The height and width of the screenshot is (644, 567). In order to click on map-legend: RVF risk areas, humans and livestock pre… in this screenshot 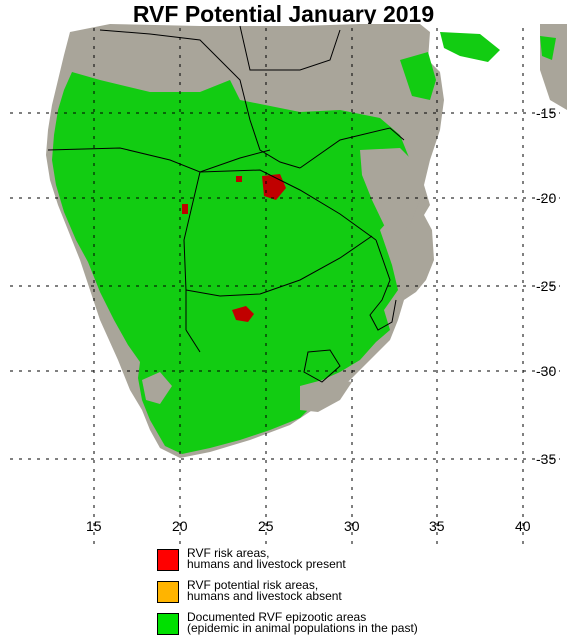, I will do `click(357, 595)`.